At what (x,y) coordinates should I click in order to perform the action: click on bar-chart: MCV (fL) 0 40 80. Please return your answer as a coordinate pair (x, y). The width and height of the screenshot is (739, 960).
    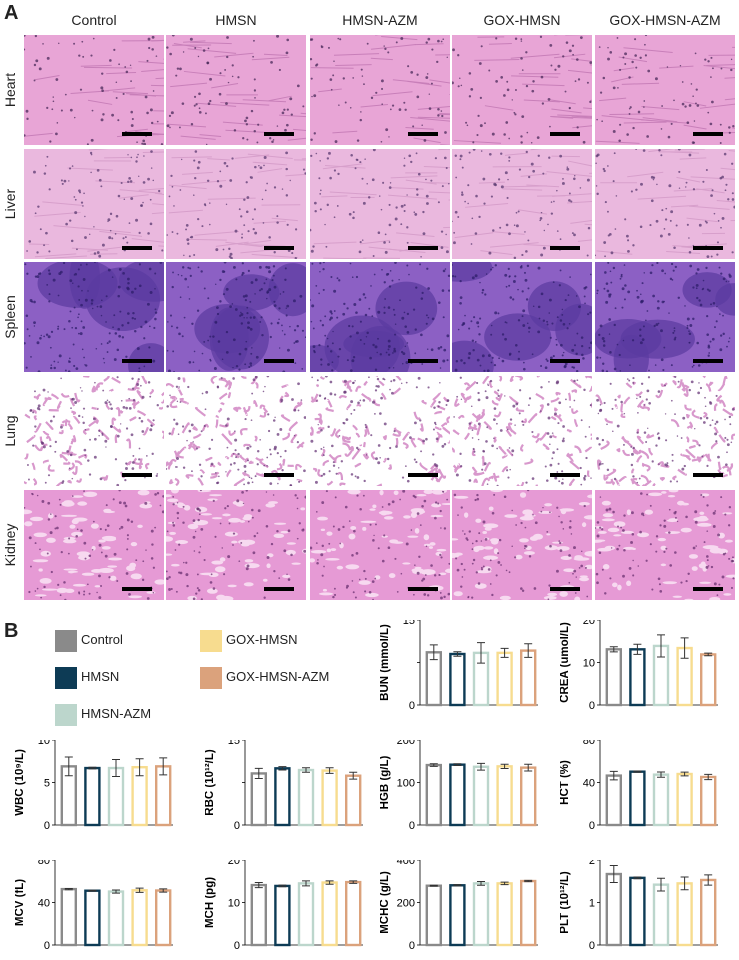
    Looking at the image, I should click on (94, 906).